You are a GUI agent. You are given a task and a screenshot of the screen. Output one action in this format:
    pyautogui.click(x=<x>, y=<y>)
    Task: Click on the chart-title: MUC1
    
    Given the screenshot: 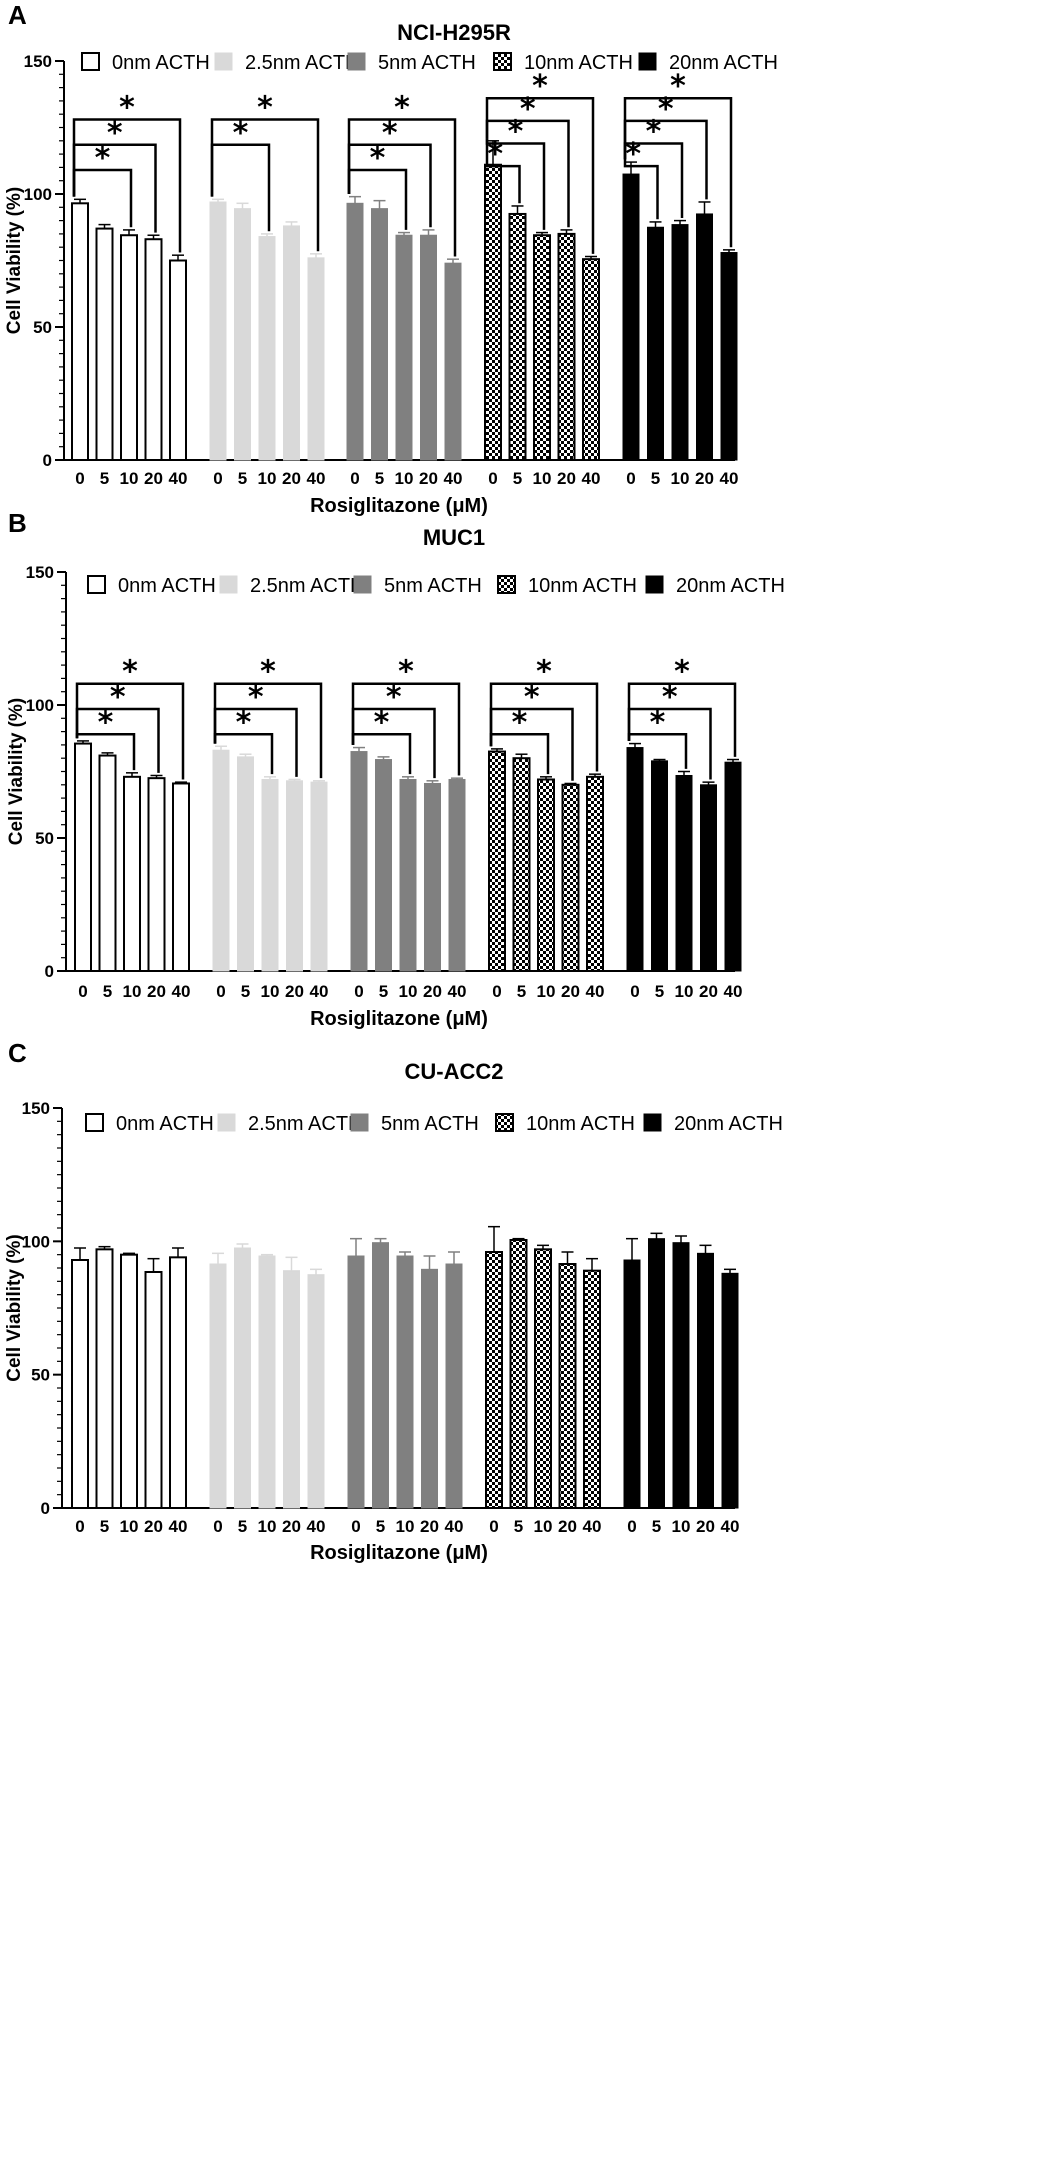 What is the action you would take?
    pyautogui.click(x=454, y=537)
    